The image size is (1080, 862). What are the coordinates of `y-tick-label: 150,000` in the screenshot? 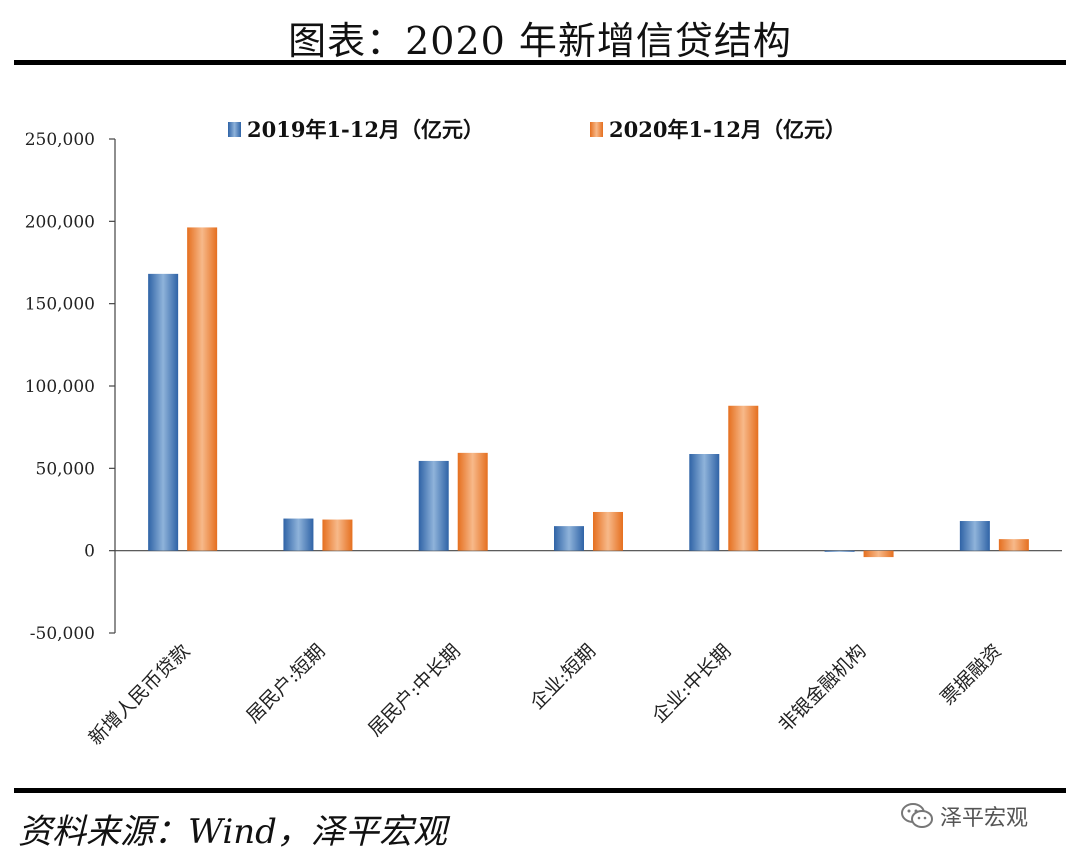 It's located at (60, 305).